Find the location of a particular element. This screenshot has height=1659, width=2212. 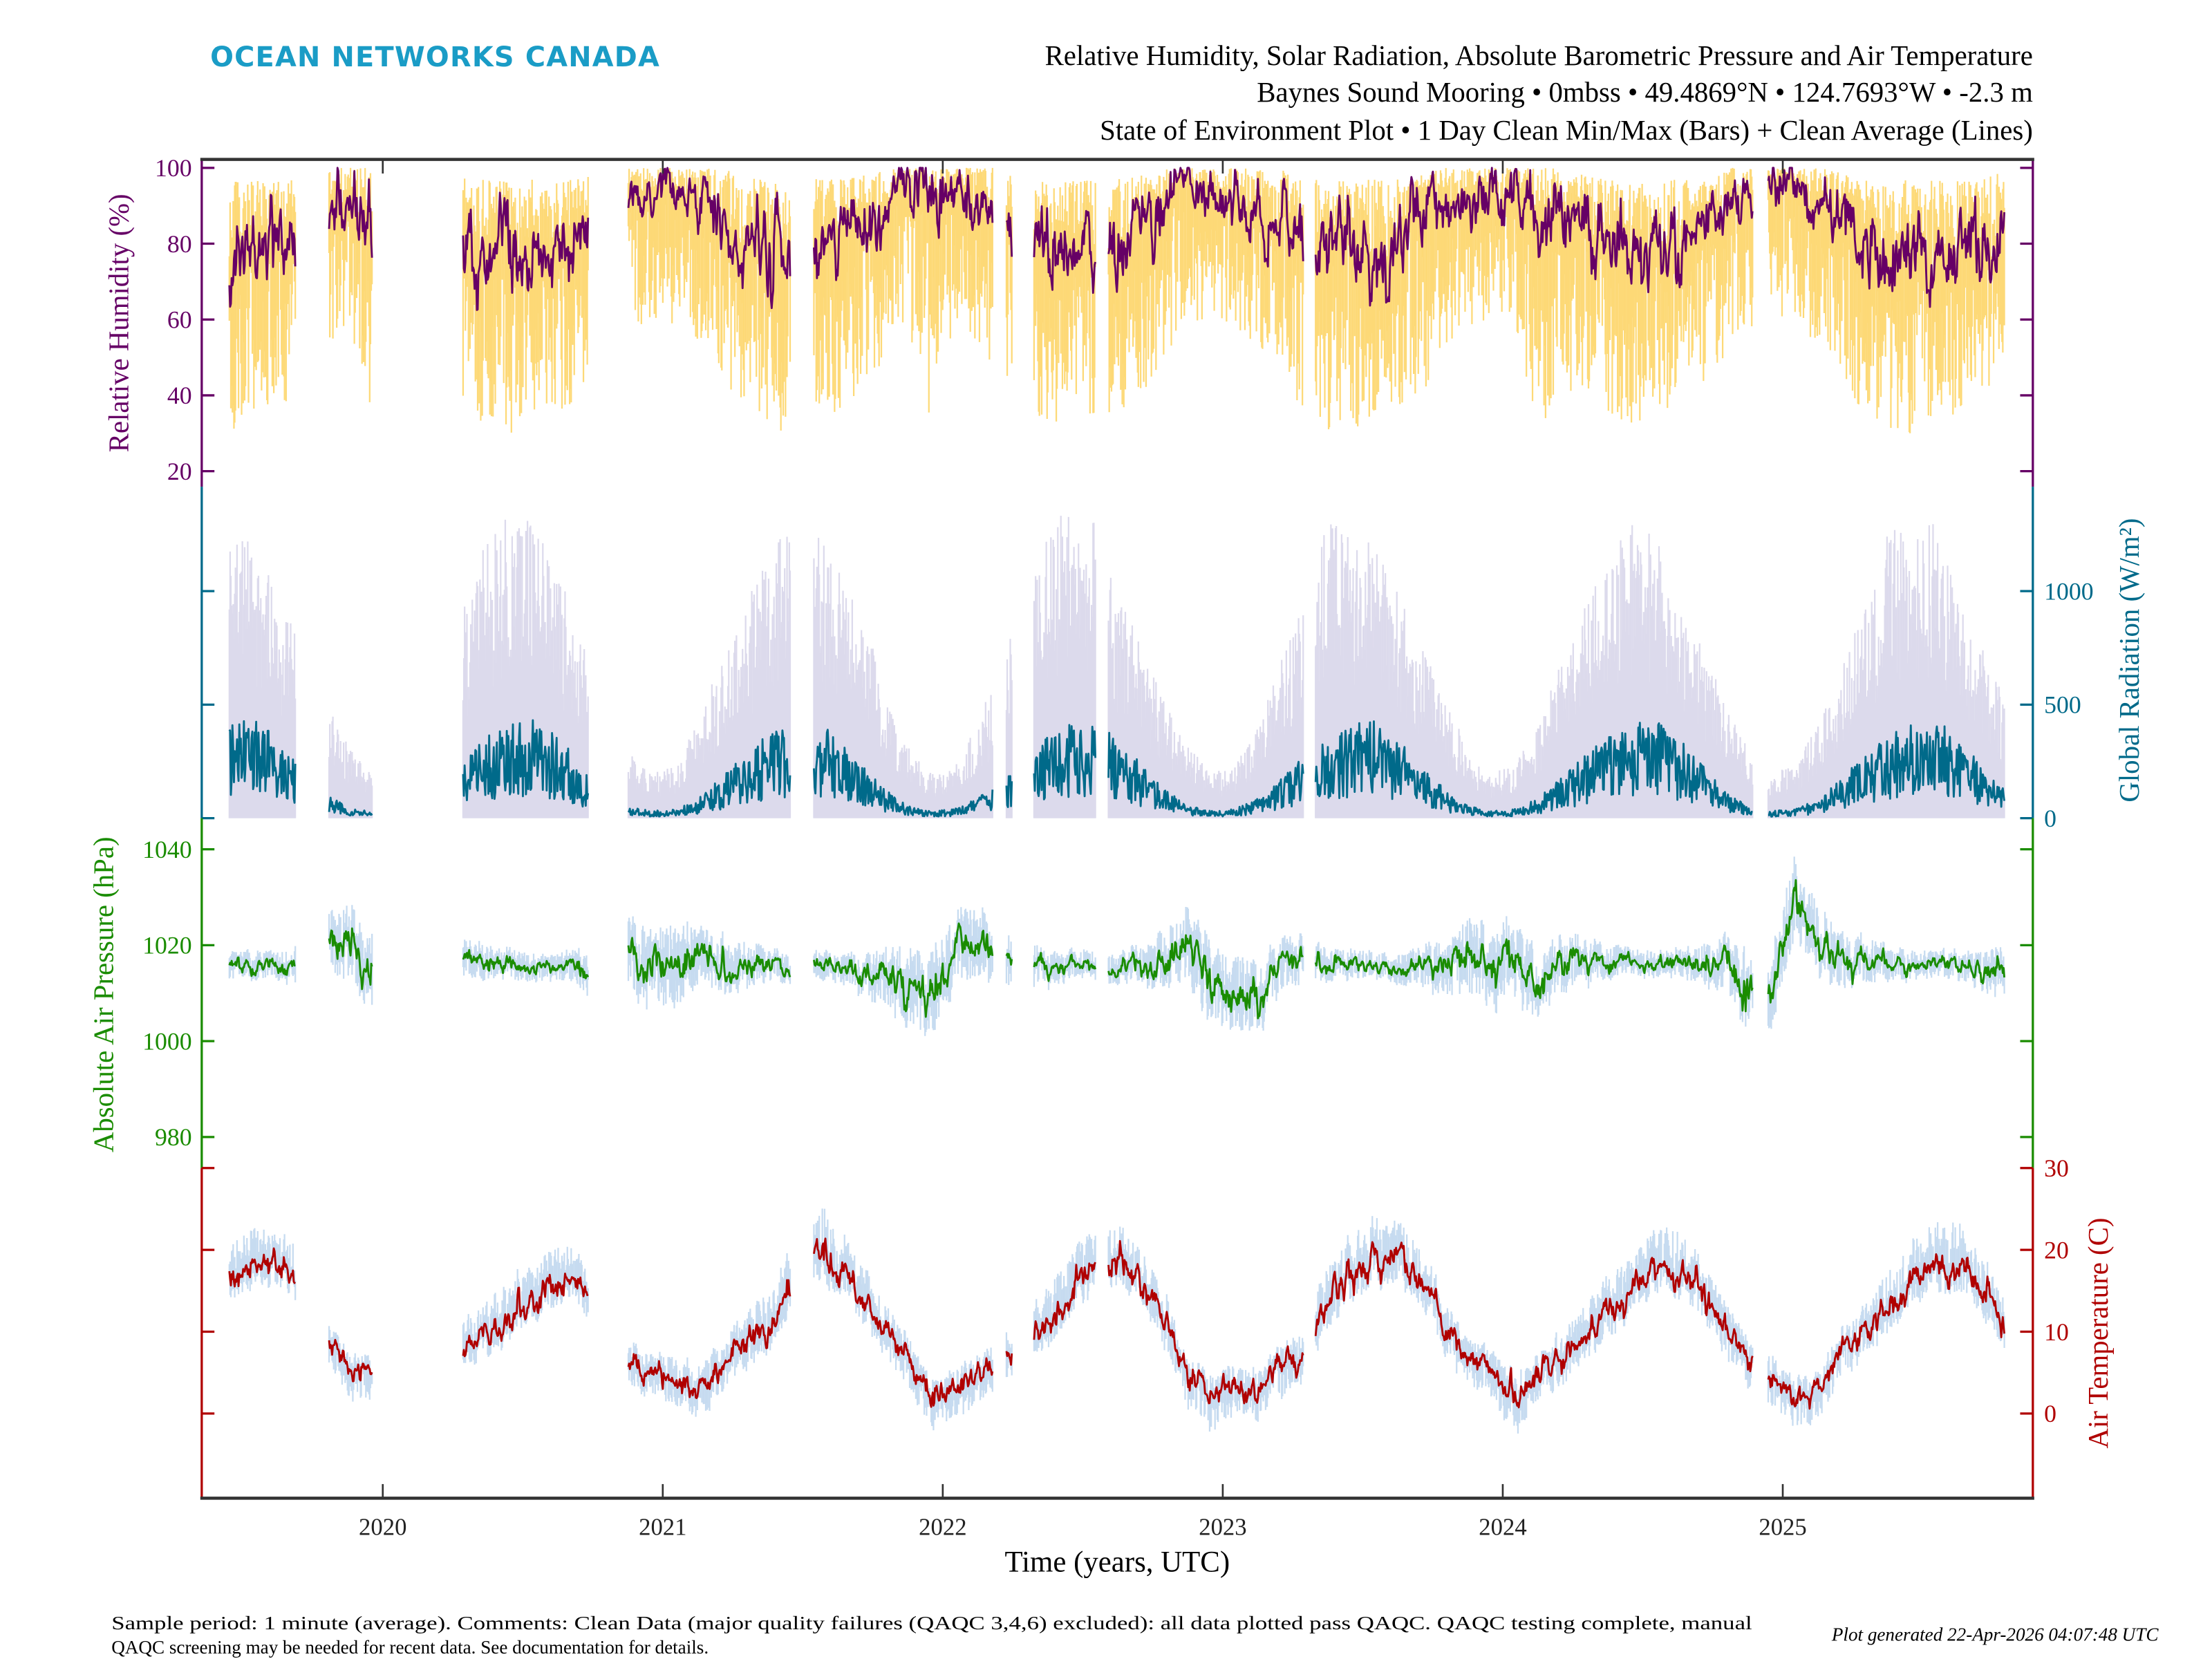

rad-bars is located at coordinates (1117, 667).